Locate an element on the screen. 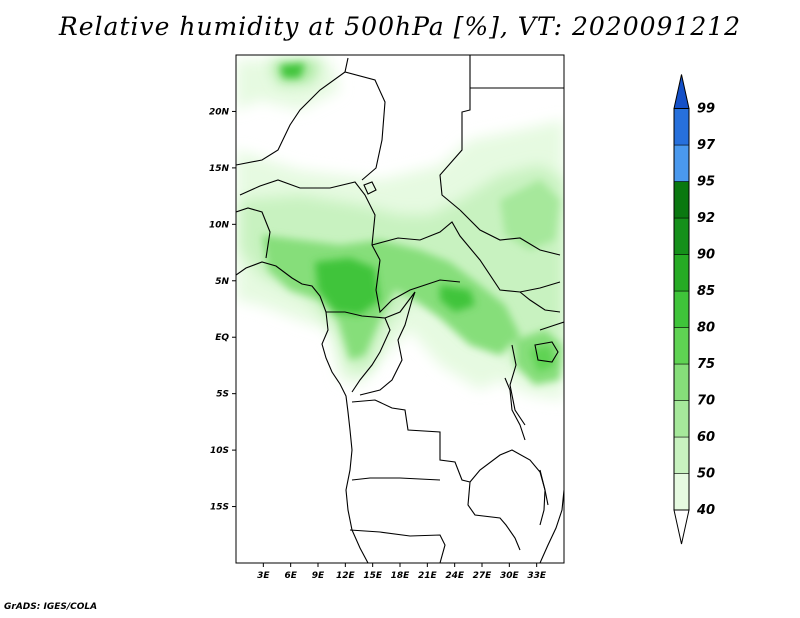  lake-tanganyika is located at coordinates (515, 409).